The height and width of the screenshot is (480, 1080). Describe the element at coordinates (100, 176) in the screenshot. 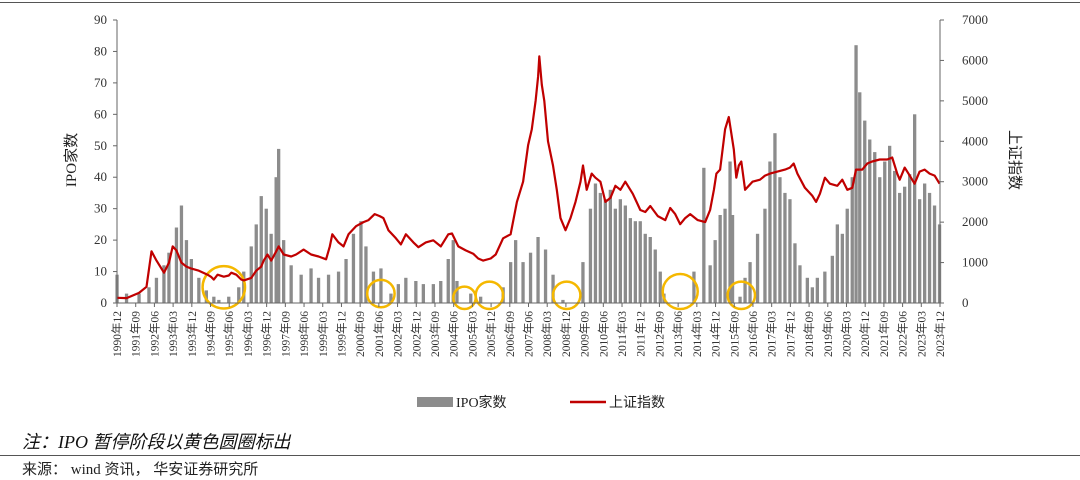

I see `left-tick-label: 40` at that location.